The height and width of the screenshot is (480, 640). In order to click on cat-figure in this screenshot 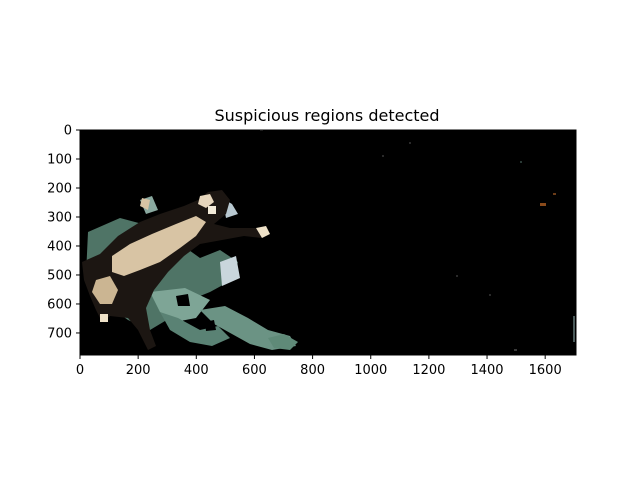, I will do `click(176, 270)`.